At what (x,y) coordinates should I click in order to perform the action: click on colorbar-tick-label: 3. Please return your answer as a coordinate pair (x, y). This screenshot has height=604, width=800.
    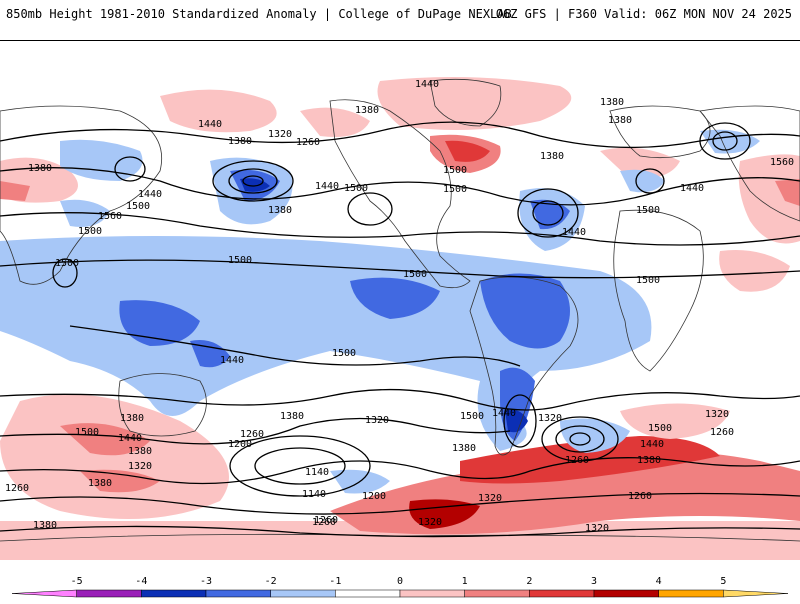
    Looking at the image, I should click on (594, 581).